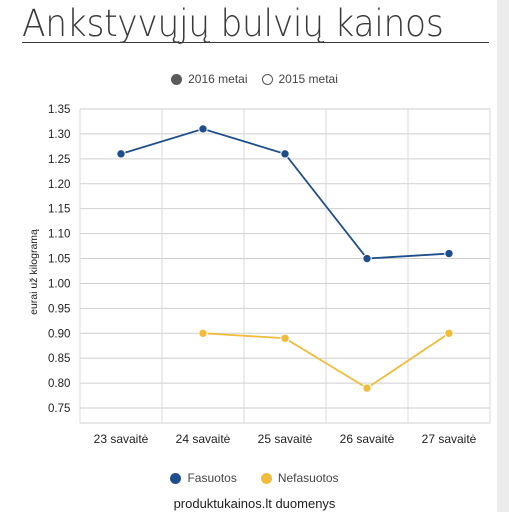  What do you see at coordinates (121, 439) in the screenshot?
I see `x-tick-label: 23 savaitė` at bounding box center [121, 439].